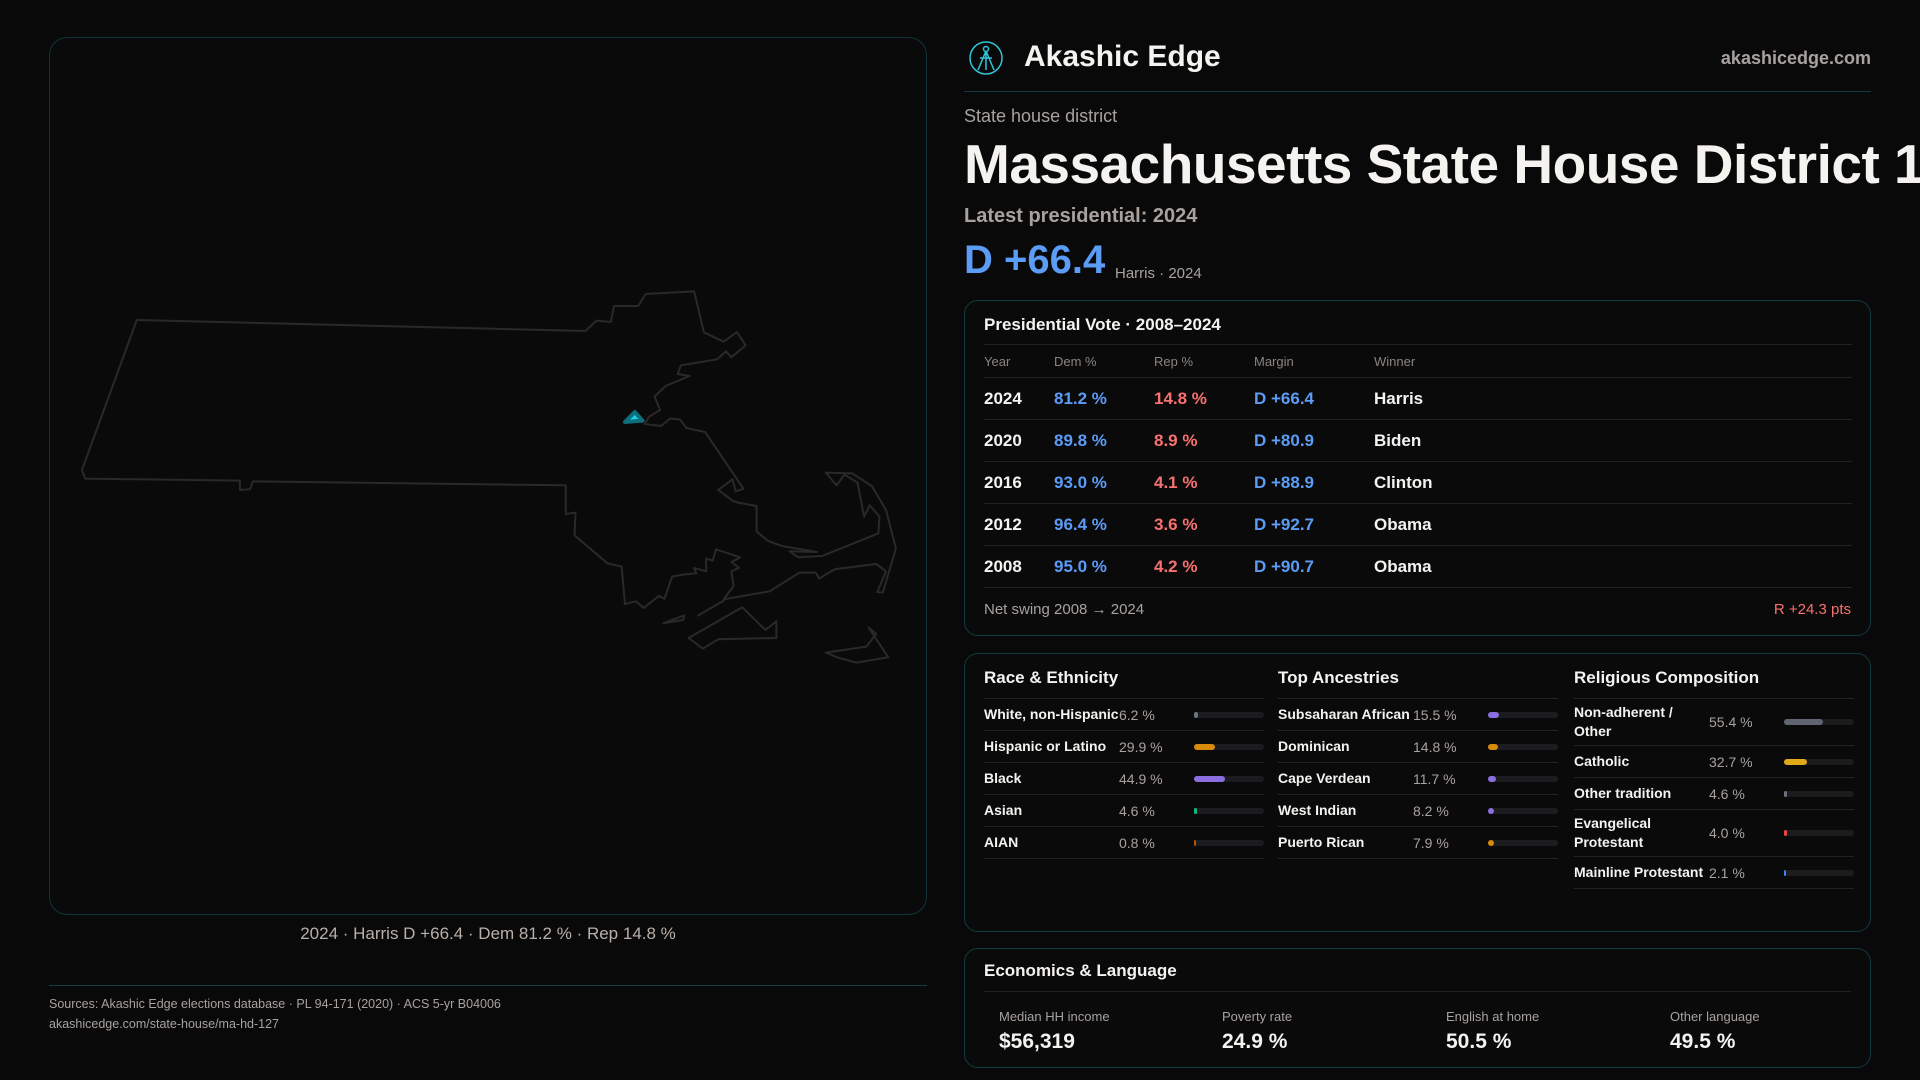 The height and width of the screenshot is (1080, 1920). I want to click on headline-margin: D +66.4, so click(1035, 260).